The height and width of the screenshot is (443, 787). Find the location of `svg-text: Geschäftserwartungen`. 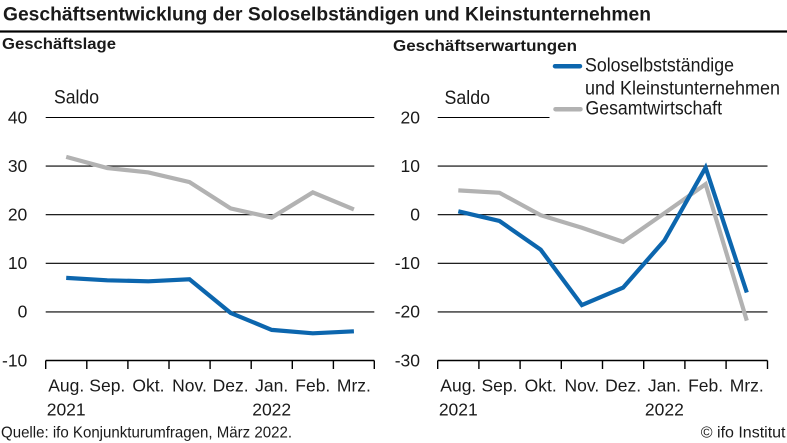

svg-text: Geschäftserwartungen is located at coordinates (485, 46).